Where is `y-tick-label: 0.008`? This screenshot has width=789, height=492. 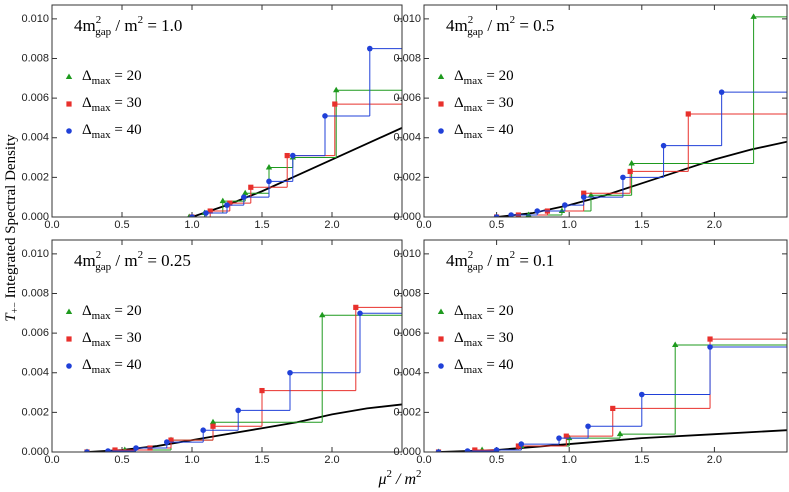
y-tick-label: 0.008 is located at coordinates (35, 293).